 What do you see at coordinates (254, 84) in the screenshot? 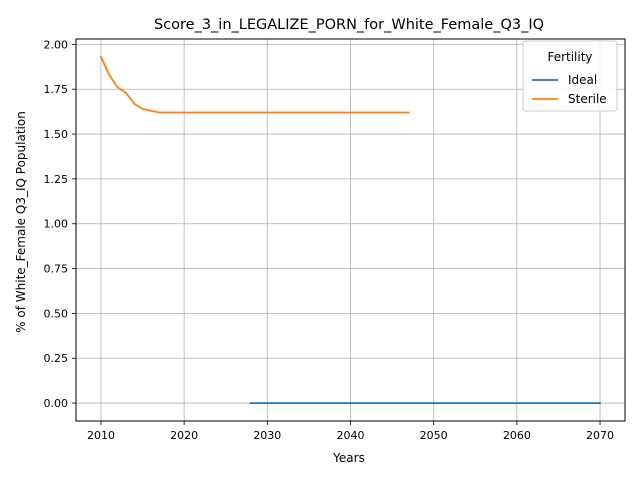
I see `series-line-sterile` at bounding box center [254, 84].